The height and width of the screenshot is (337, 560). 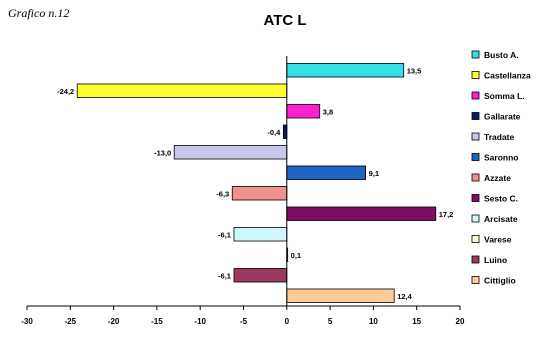 I want to click on bar-castellanza, so click(x=182, y=90).